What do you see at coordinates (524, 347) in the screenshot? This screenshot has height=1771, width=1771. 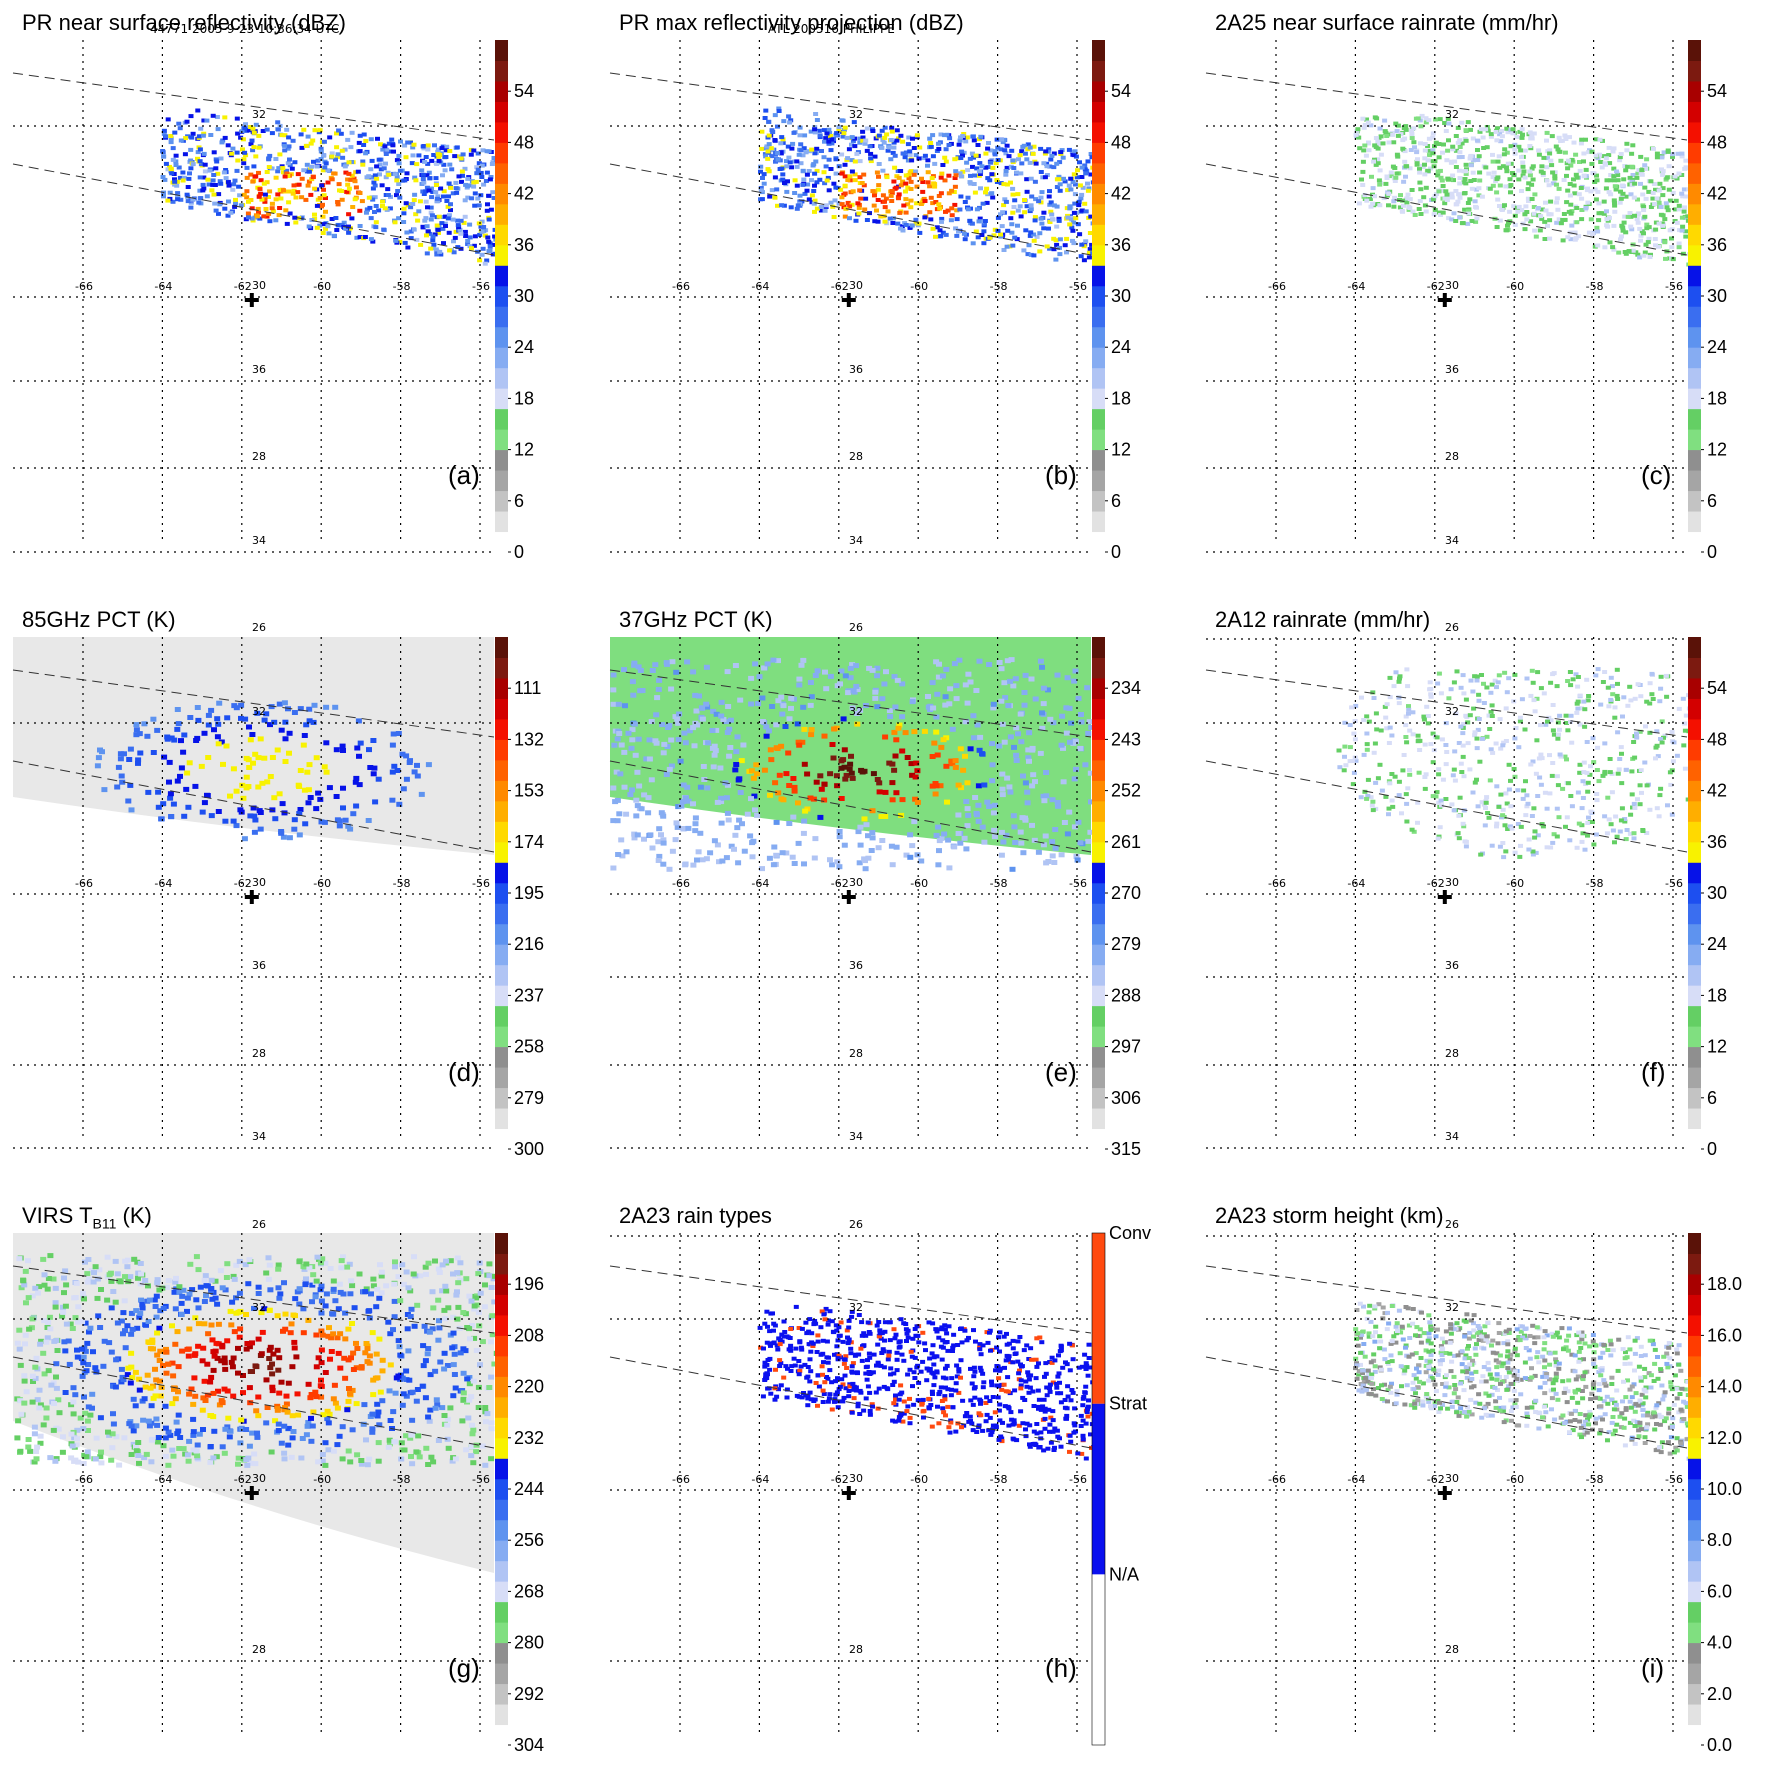 I see `colorbar-tick-label: 24` at bounding box center [524, 347].